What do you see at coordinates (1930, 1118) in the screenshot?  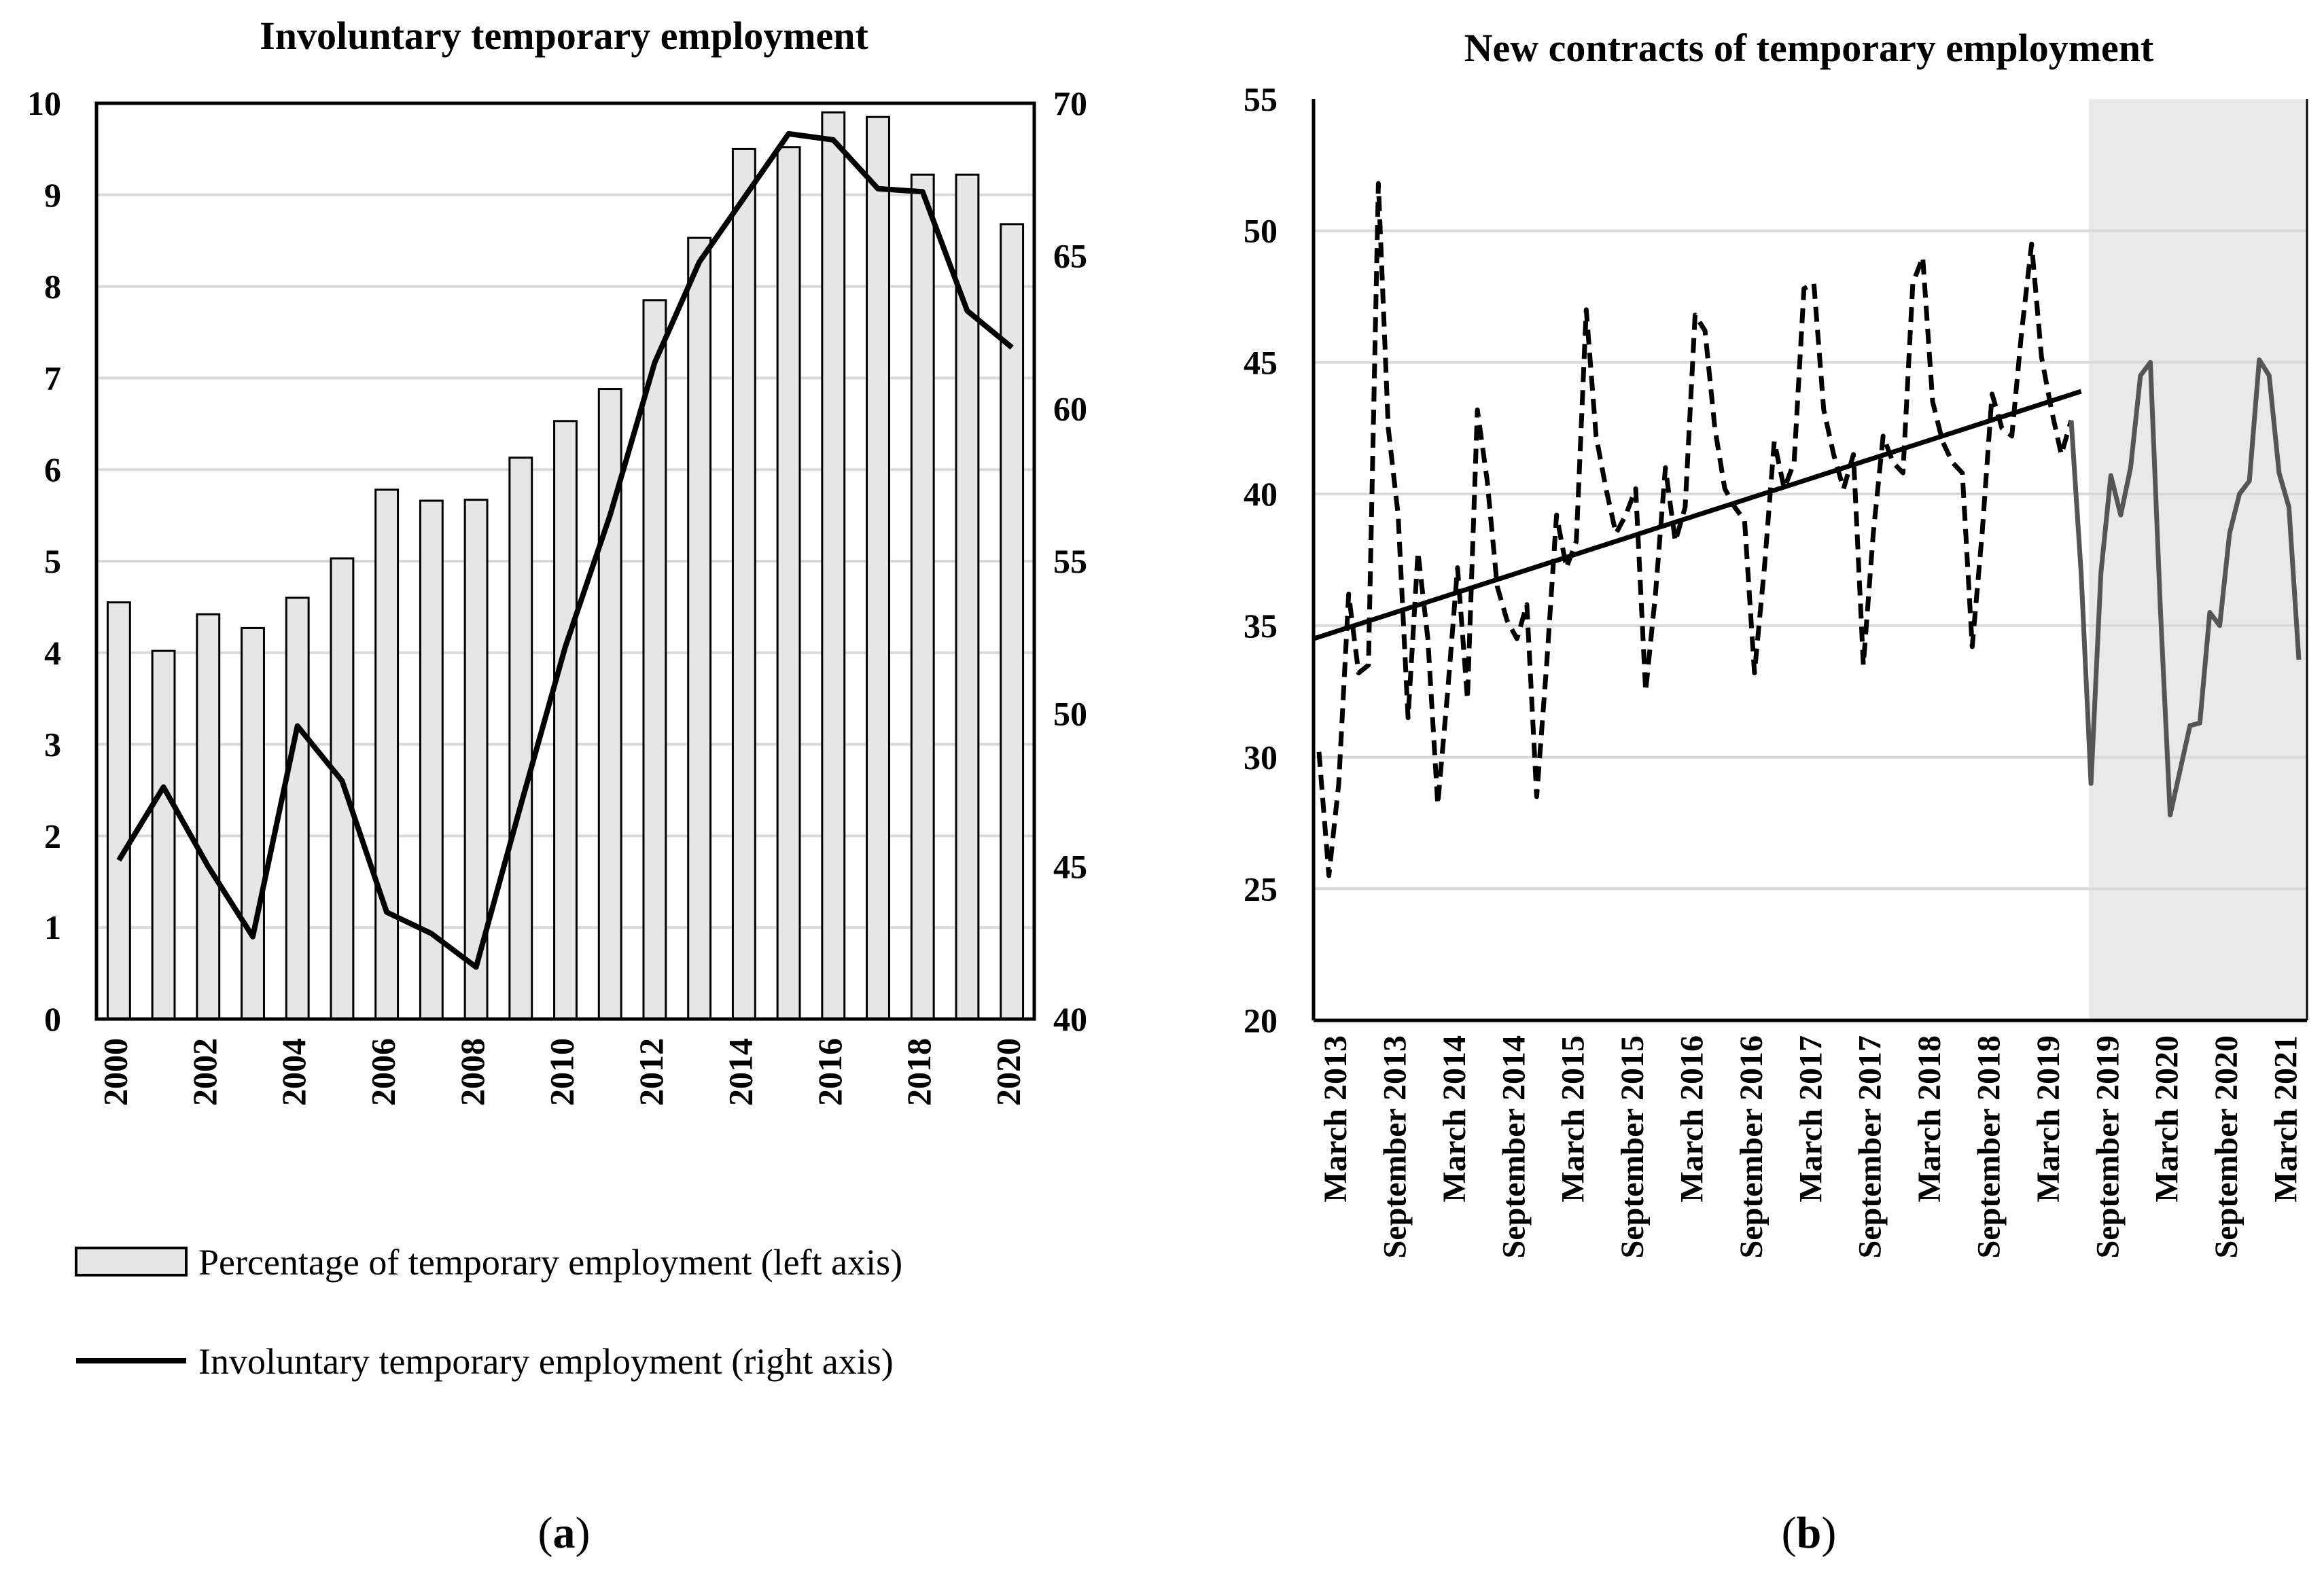 I see `panel-b-x-tick-label: March 2018` at bounding box center [1930, 1118].